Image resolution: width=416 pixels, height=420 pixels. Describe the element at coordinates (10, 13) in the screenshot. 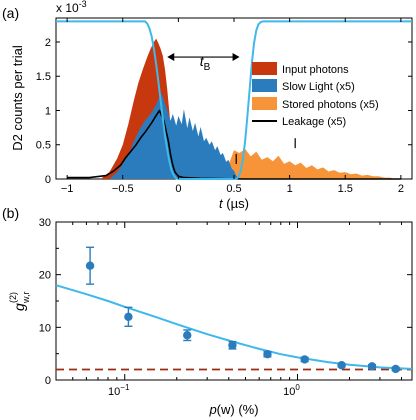

I see `panel-a-label: (a)` at that location.